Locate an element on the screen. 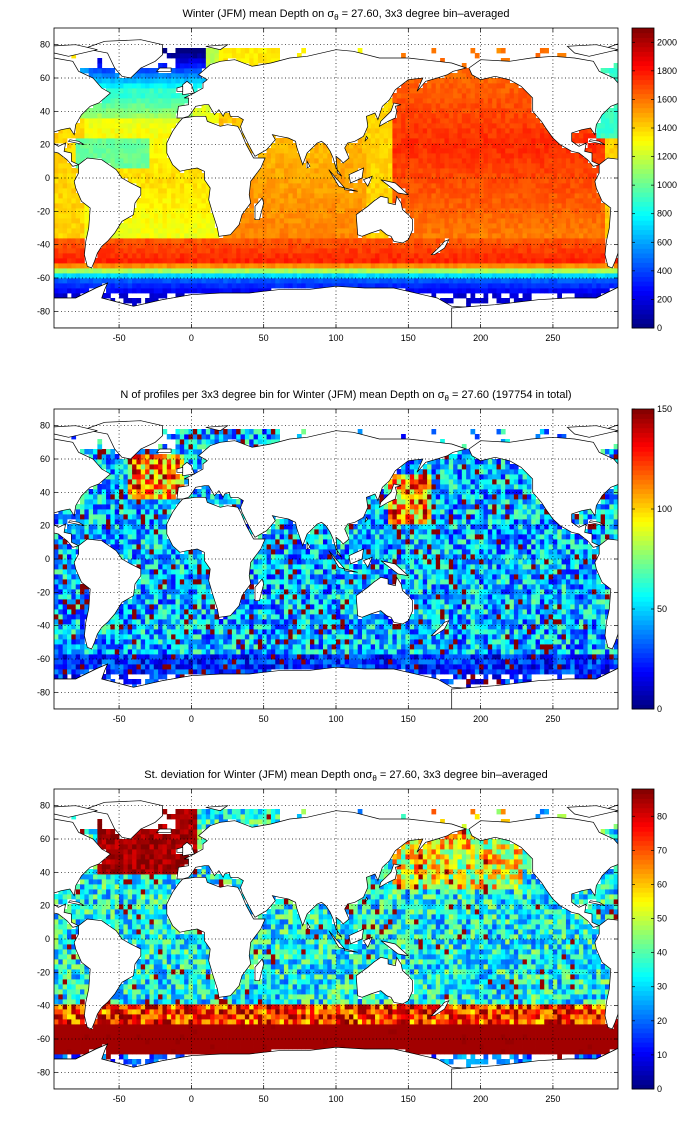  colorbar-segment is located at coordinates (643, 68).